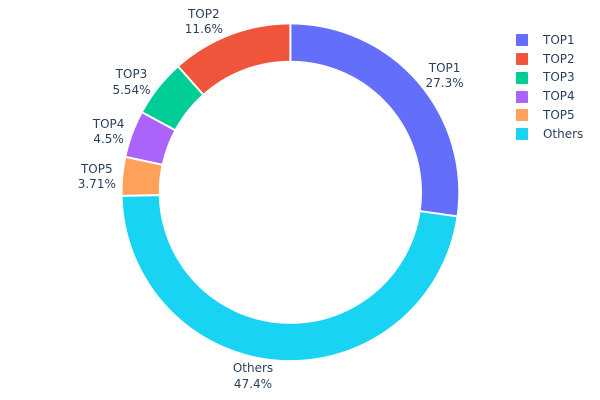 The image size is (600, 400). What do you see at coordinates (131, 89) in the screenshot?
I see `slice-label-percent: 5.54%` at bounding box center [131, 89].